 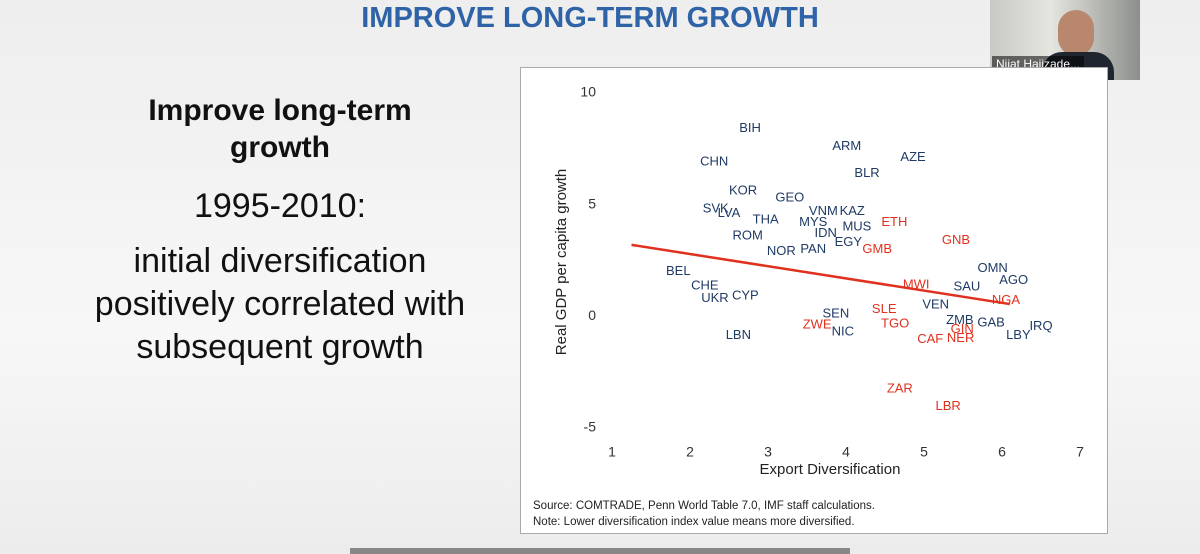 I want to click on y-tick-label: 5, so click(x=592, y=203).